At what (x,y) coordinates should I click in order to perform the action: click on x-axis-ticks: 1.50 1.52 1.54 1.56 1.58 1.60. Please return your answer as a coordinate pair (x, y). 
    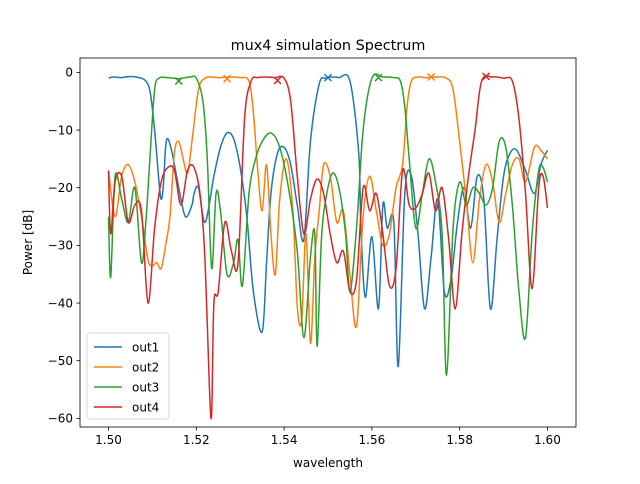
    Looking at the image, I should click on (328, 437).